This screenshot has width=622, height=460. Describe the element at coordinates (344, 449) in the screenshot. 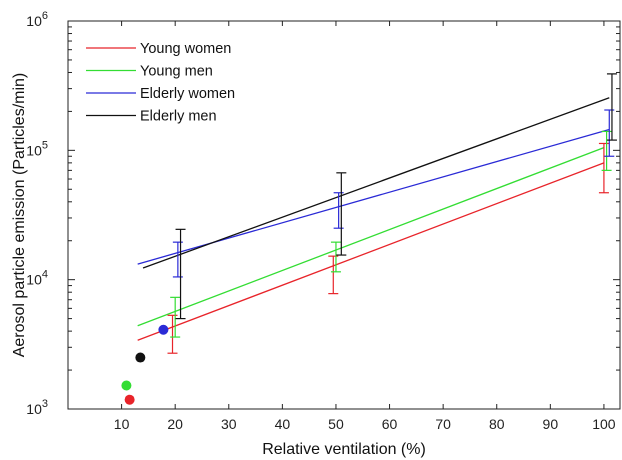

I see `x-axis-title: Relative ventilation (%)` at that location.